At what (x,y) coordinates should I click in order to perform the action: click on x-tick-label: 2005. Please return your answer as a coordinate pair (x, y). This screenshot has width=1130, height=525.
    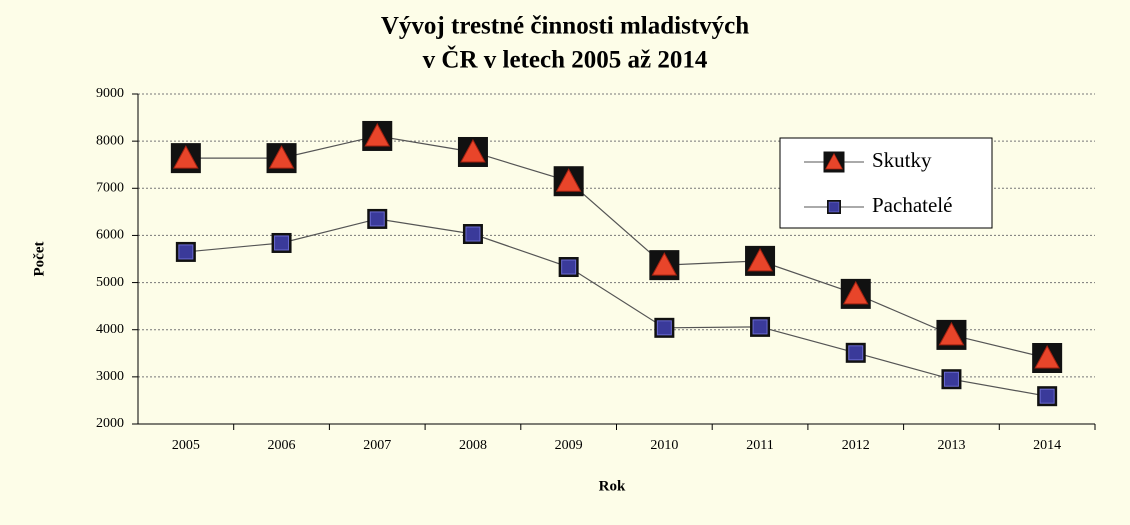
    Looking at the image, I should click on (186, 445).